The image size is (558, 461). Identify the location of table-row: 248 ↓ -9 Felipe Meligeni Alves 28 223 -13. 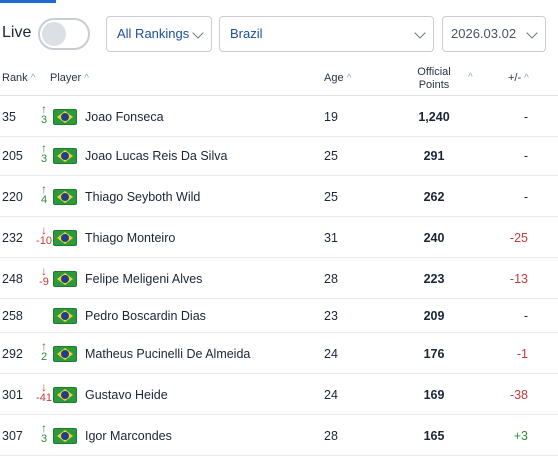
(279, 278).